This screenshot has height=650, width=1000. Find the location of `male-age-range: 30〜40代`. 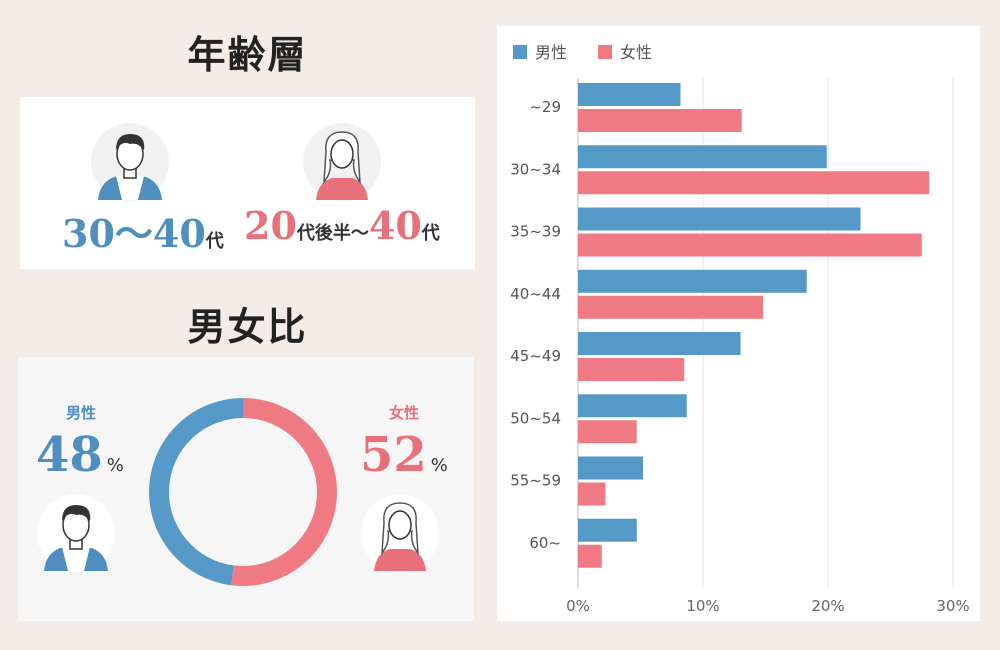

male-age-range: 30〜40代 is located at coordinates (143, 230).